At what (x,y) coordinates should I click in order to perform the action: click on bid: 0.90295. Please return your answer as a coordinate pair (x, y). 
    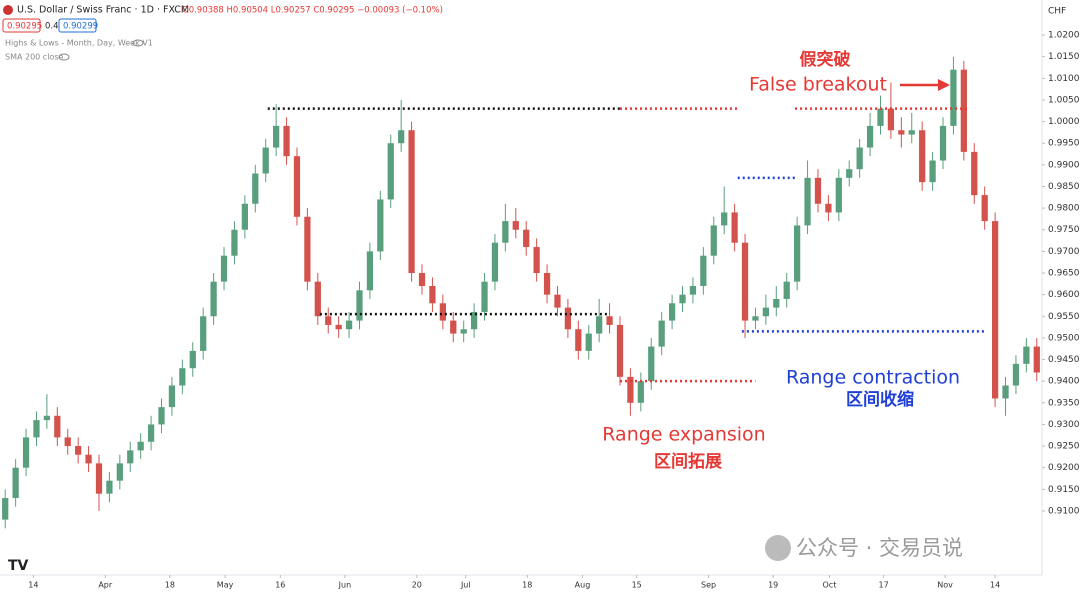
    Looking at the image, I should click on (24, 27).